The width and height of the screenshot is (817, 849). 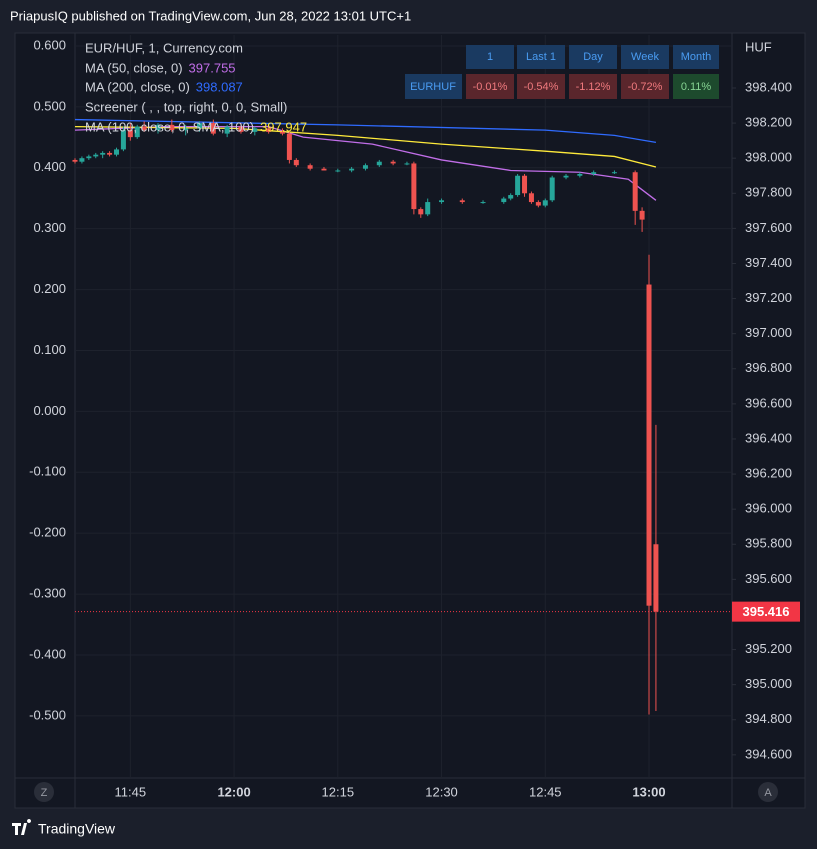 I want to click on screener-header: 1, so click(x=490, y=57).